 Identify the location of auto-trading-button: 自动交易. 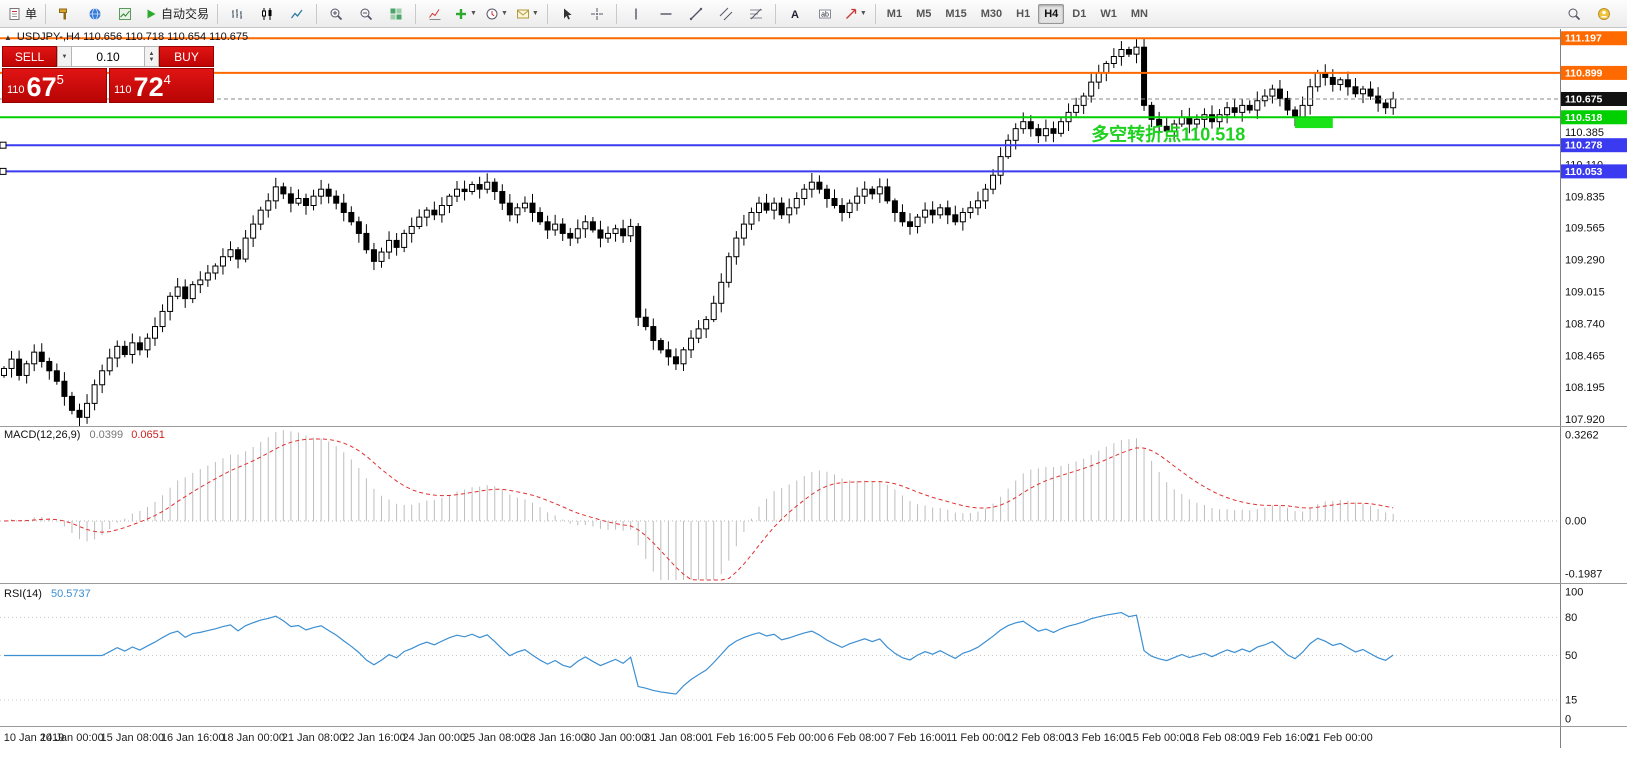
(176, 14).